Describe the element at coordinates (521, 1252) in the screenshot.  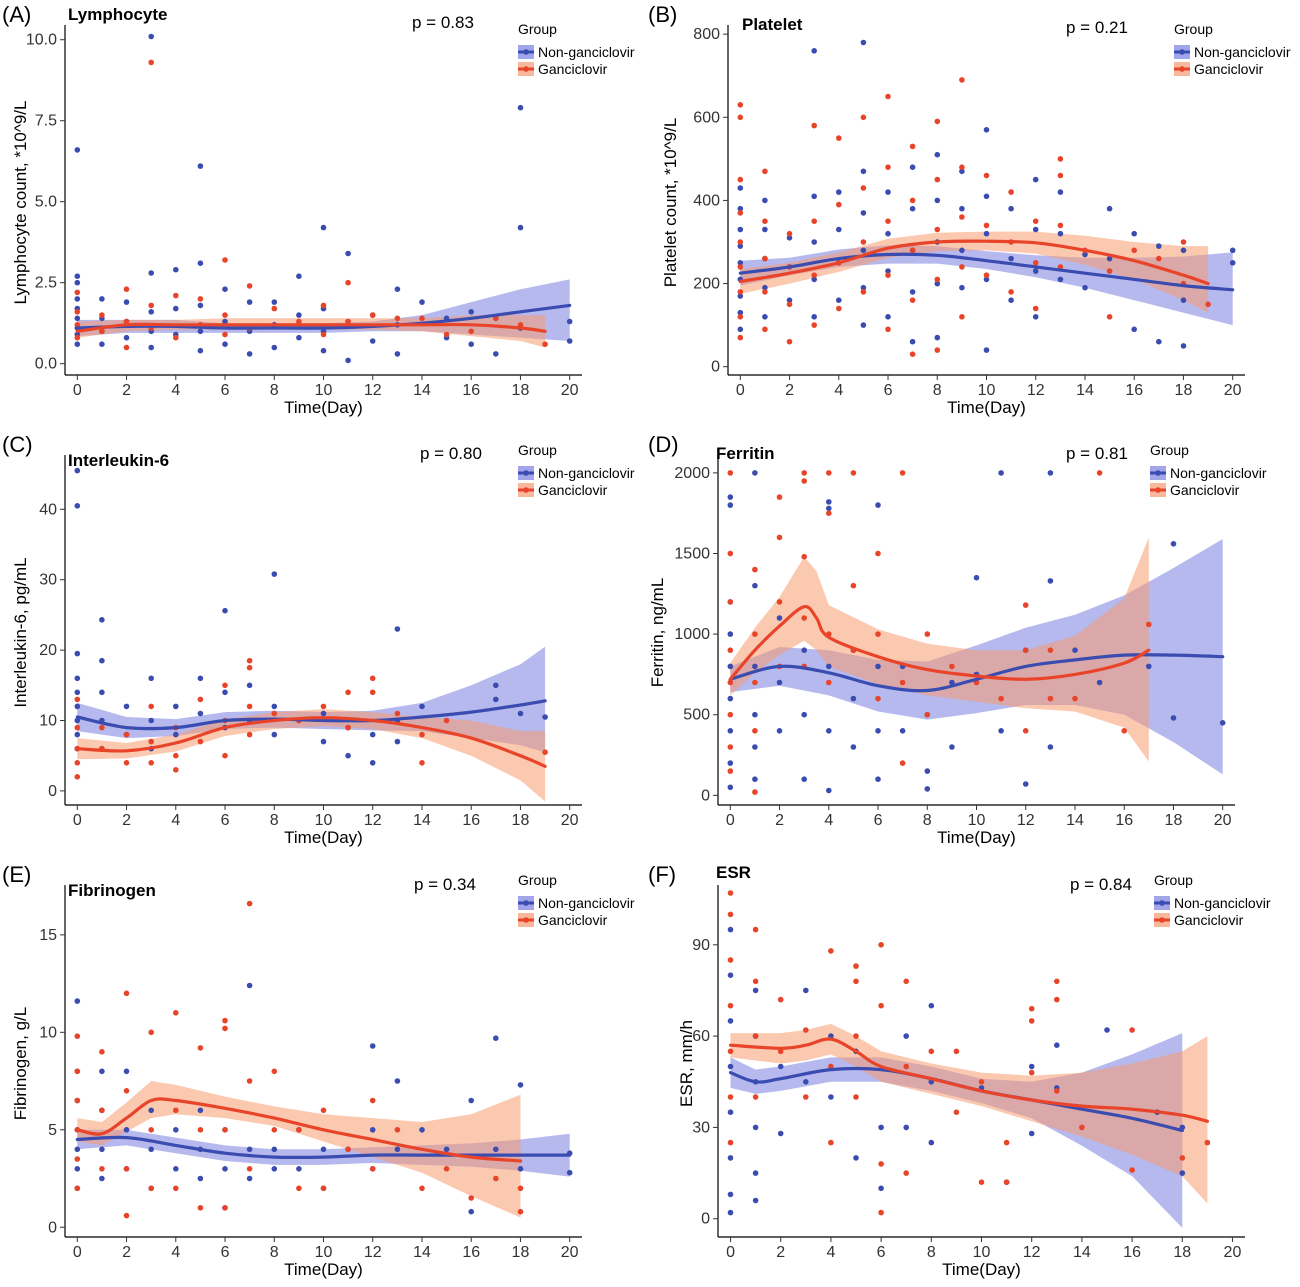
I see `x-tick-label: 18` at that location.